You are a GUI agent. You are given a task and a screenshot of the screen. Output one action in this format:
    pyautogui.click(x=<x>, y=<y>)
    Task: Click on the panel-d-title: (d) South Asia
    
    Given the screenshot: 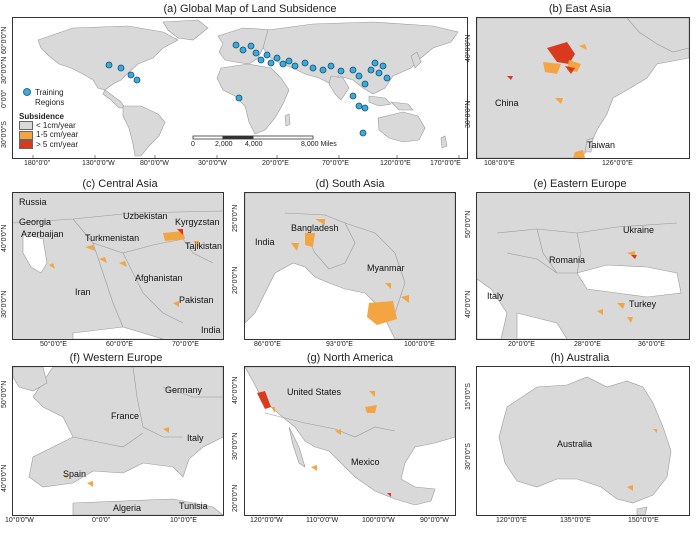 What is the action you would take?
    pyautogui.click(x=350, y=184)
    